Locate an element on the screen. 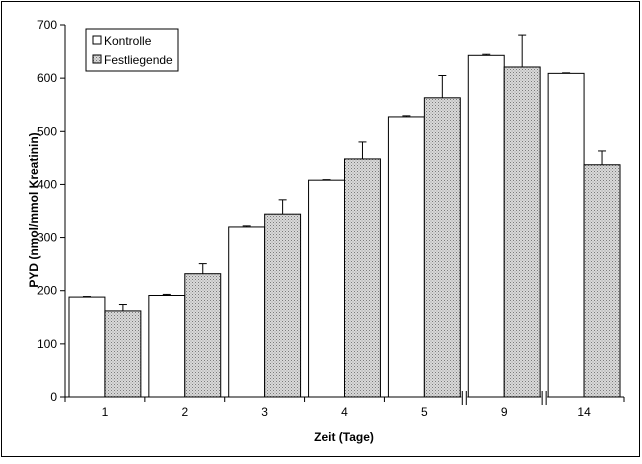 This screenshot has height=464, width=642. y-tick-label: 300 is located at coordinates (47, 238).